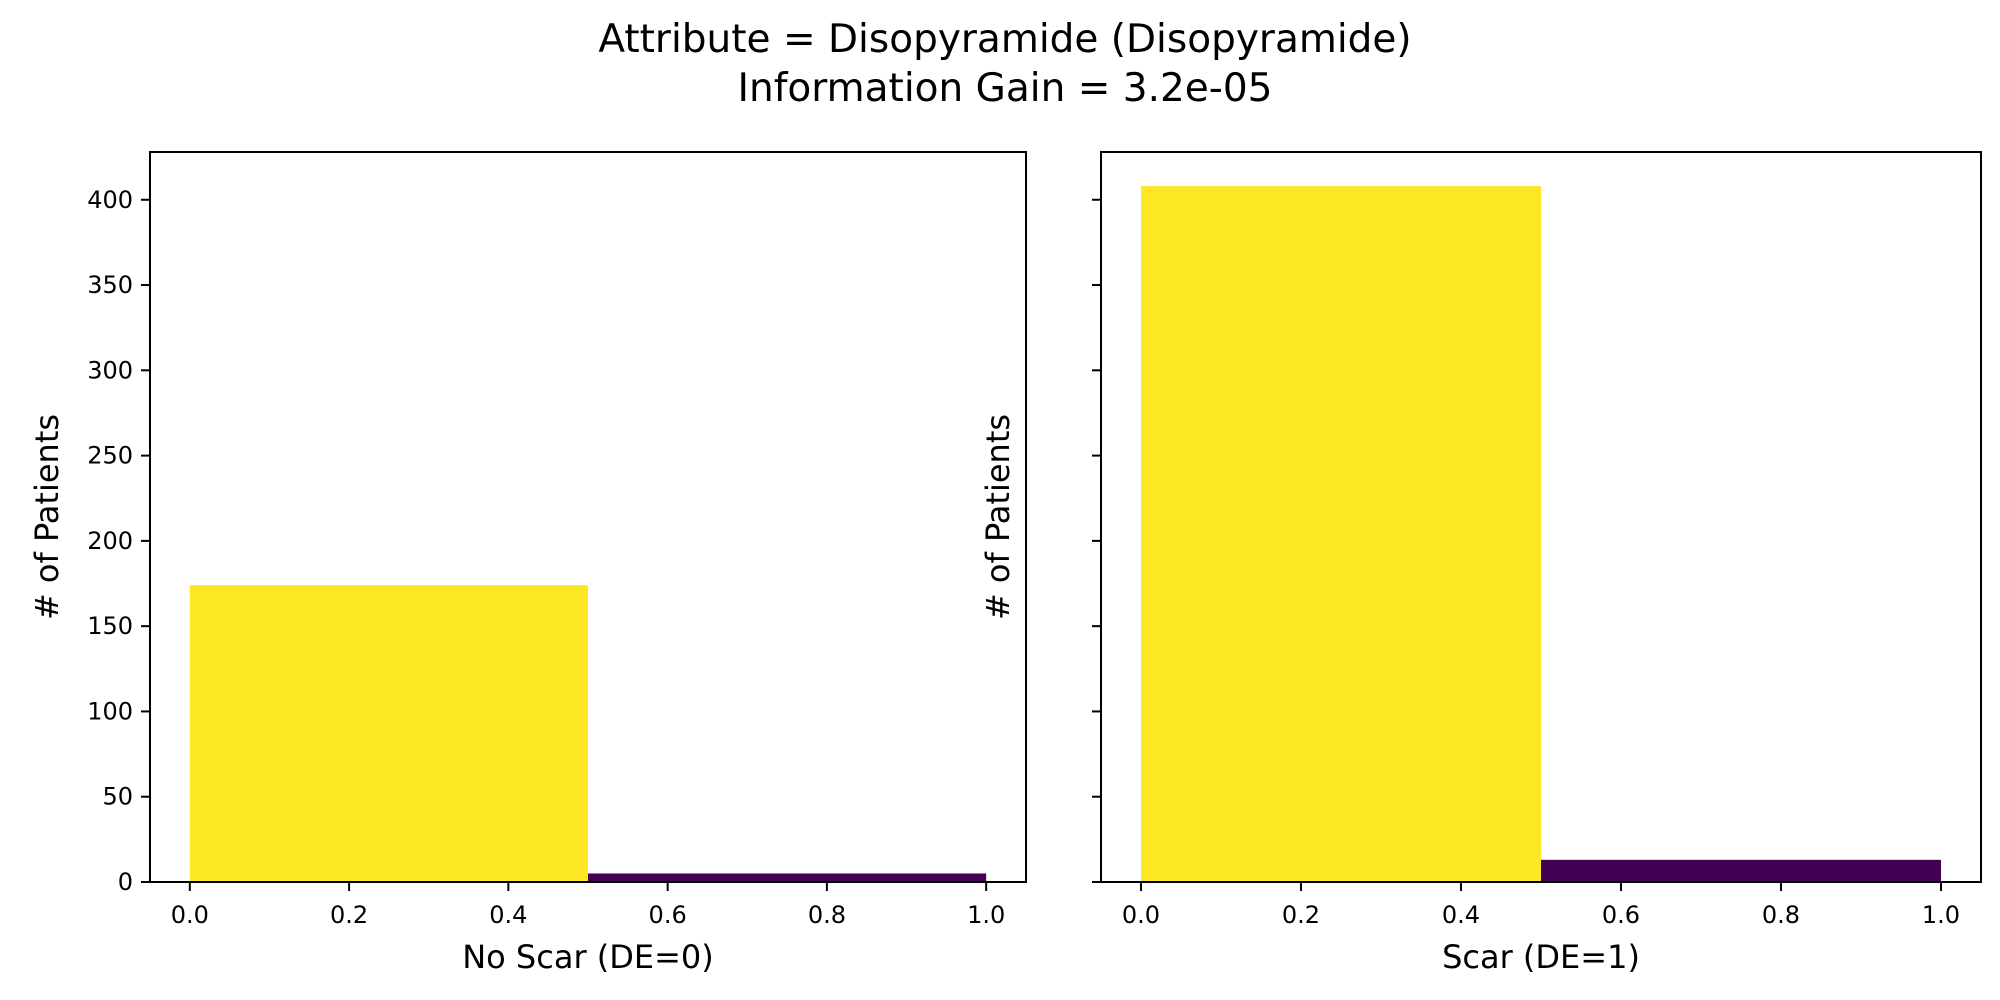 Image resolution: width=2000 pixels, height=1000 pixels. I want to click on y-tick-label: 100, so click(110, 711).